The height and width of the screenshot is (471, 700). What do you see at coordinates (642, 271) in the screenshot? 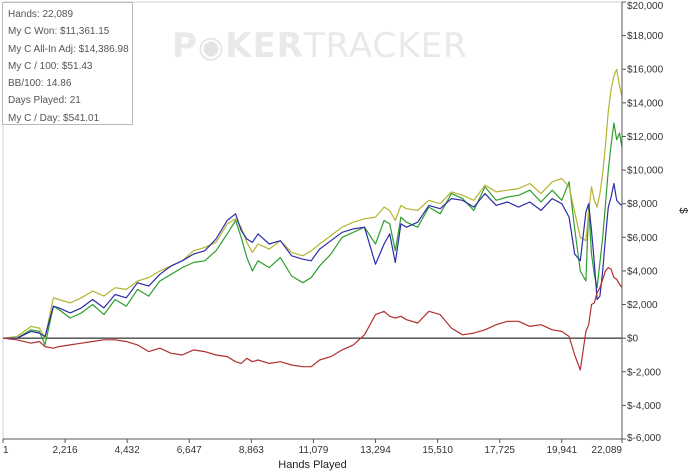
I see `y-tick-label: $4,000` at bounding box center [642, 271].